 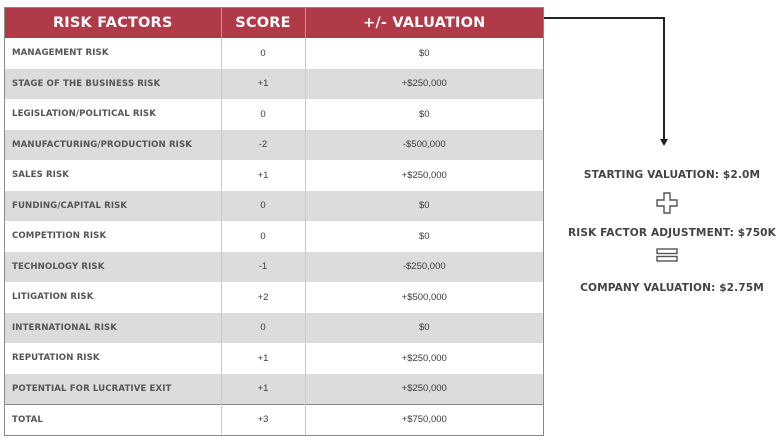 What do you see at coordinates (263, 144) in the screenshot?
I see `score-cell: -2` at bounding box center [263, 144].